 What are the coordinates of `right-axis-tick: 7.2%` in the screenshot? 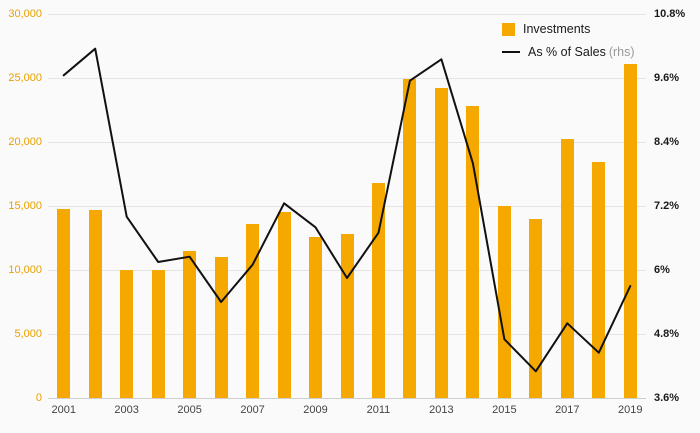 It's located at (667, 206).